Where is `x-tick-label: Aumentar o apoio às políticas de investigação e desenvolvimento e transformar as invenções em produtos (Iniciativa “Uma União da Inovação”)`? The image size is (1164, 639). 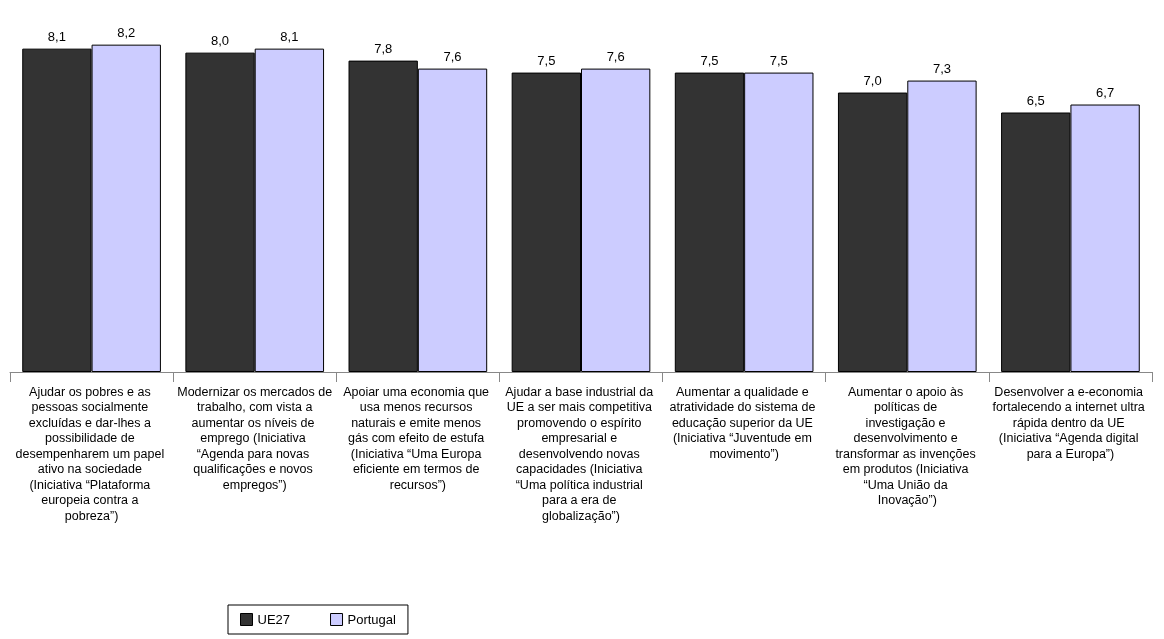 x-tick-label: Aumentar o apoio às políticas de investigação e desenvolvimento e transformar as invenções em produtos (Iniciativa “Uma União da Inovação”) is located at coordinates (907, 446).